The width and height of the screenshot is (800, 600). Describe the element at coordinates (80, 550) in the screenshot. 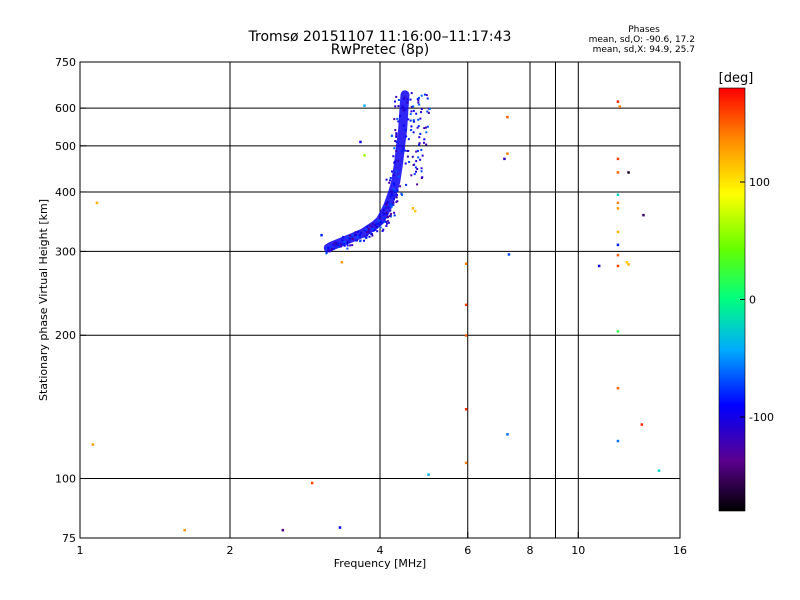

I see `x-tick-label: 1` at that location.